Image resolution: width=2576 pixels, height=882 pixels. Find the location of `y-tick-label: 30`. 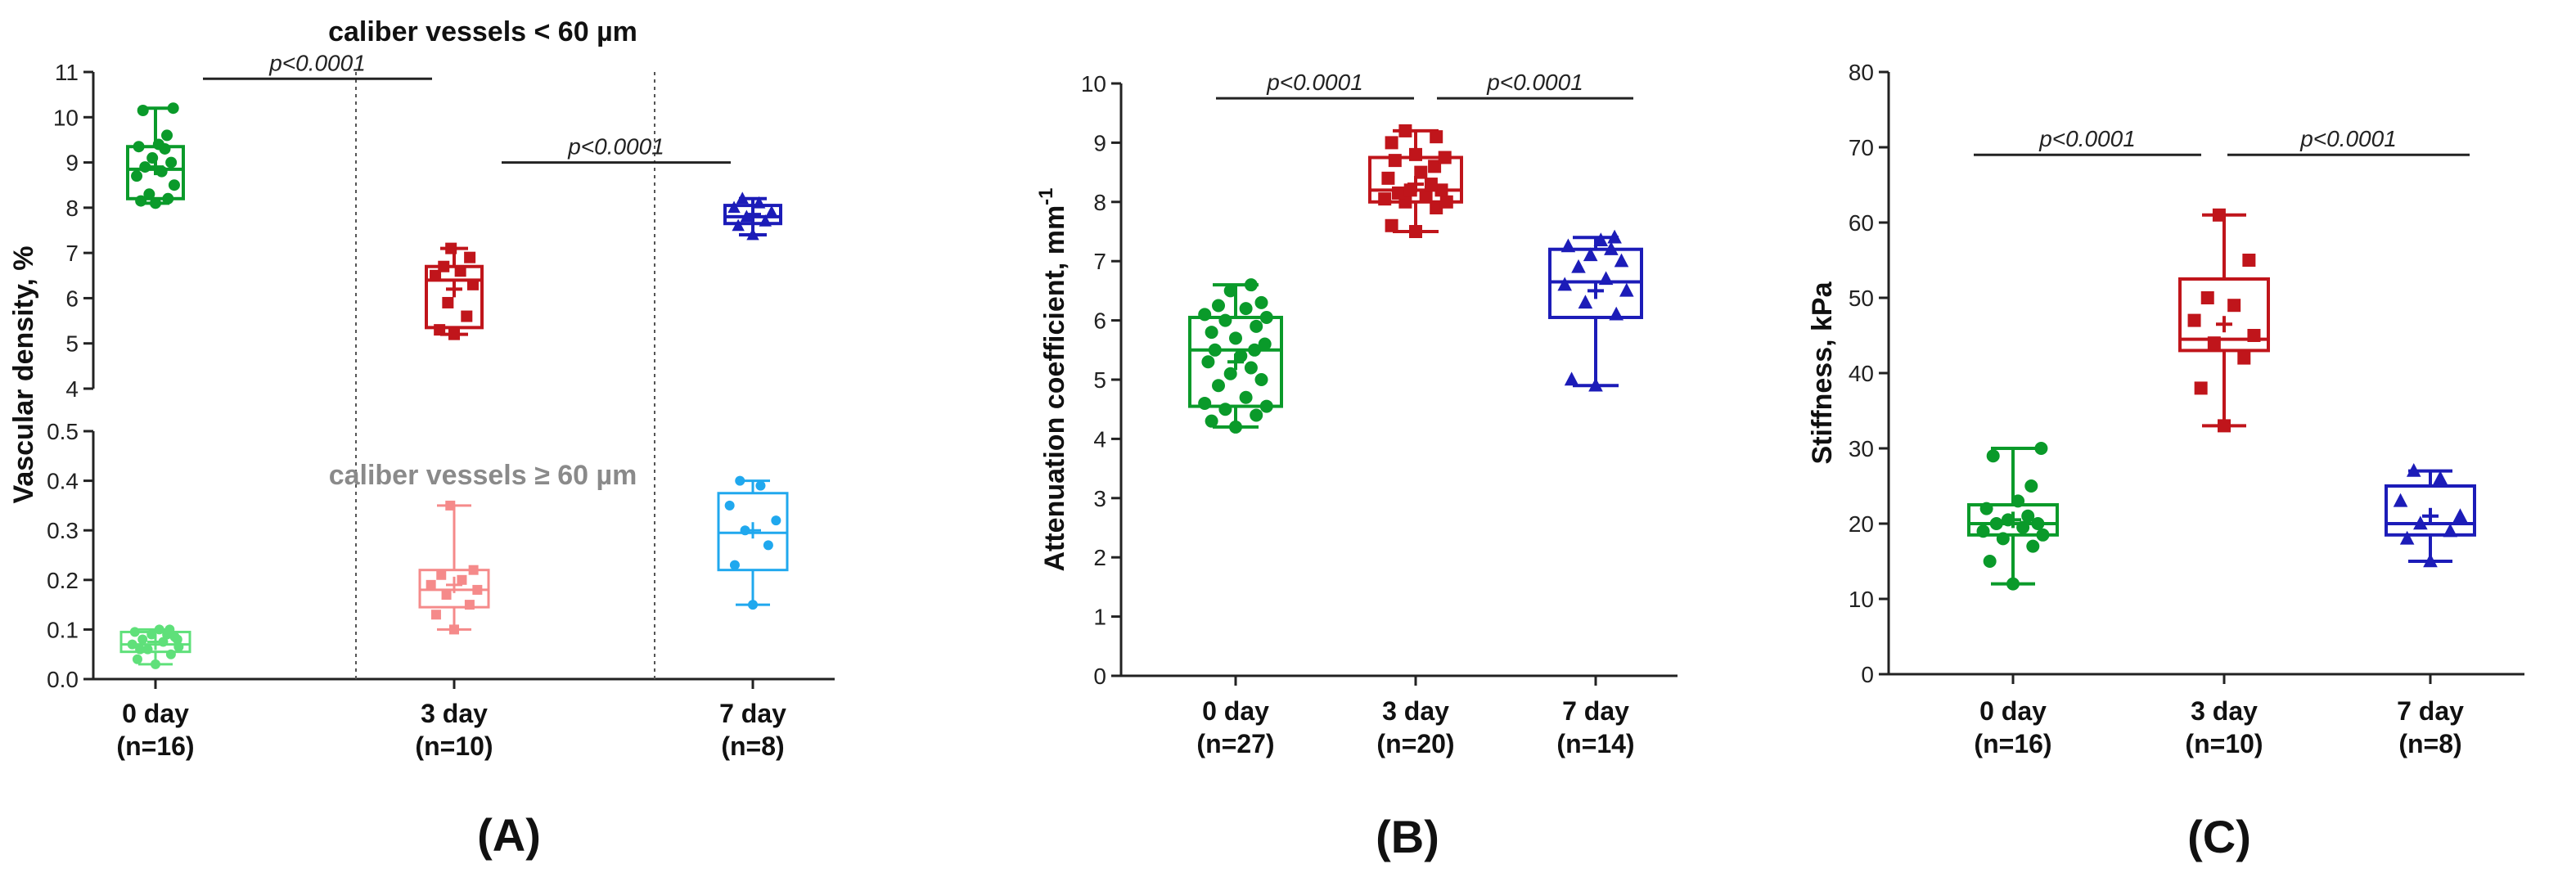

y-tick-label: 30 is located at coordinates (1861, 449).